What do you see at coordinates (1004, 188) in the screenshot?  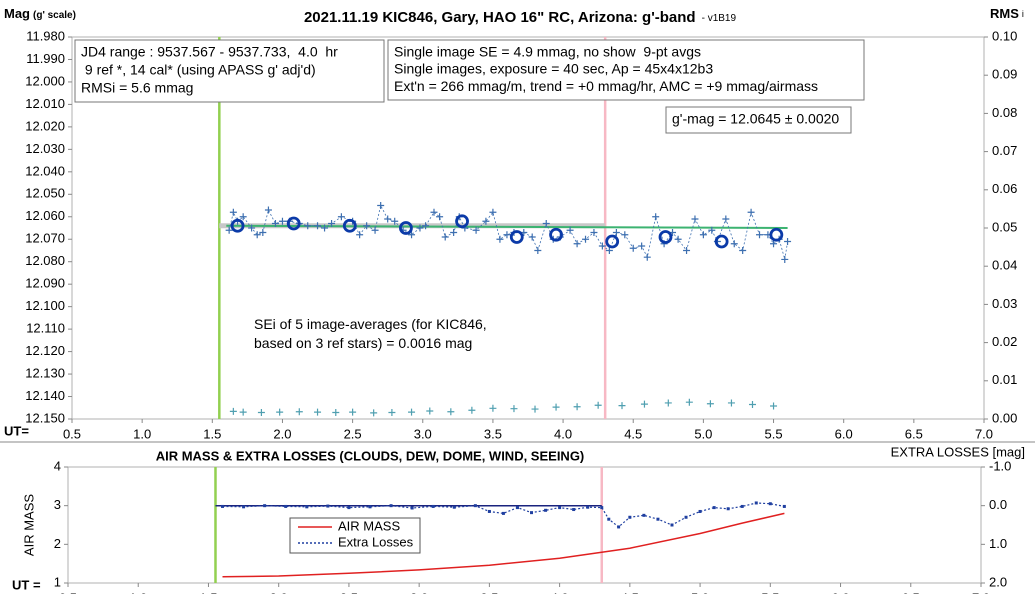 I see `y2-tick-label: 0.06` at bounding box center [1004, 188].